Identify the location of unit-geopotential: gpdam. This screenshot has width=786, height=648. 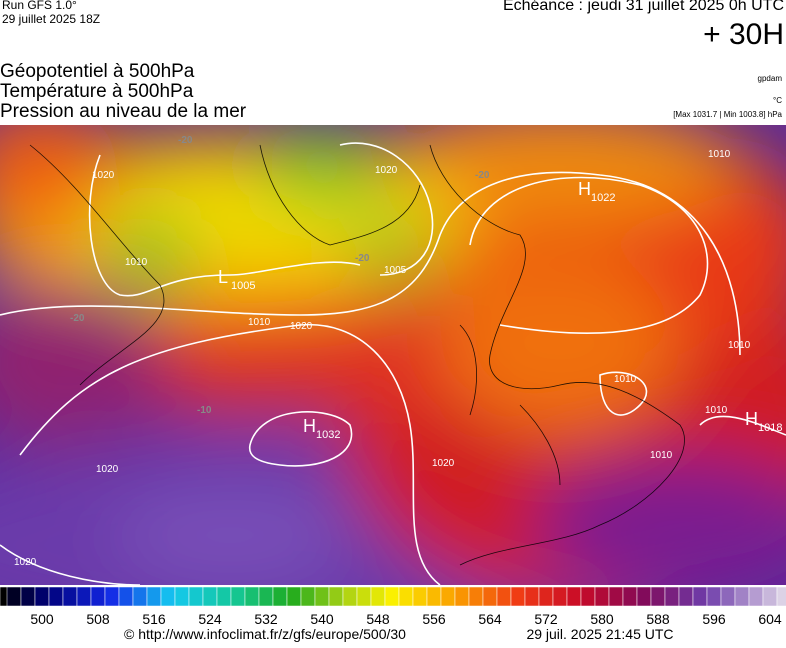
(769, 78).